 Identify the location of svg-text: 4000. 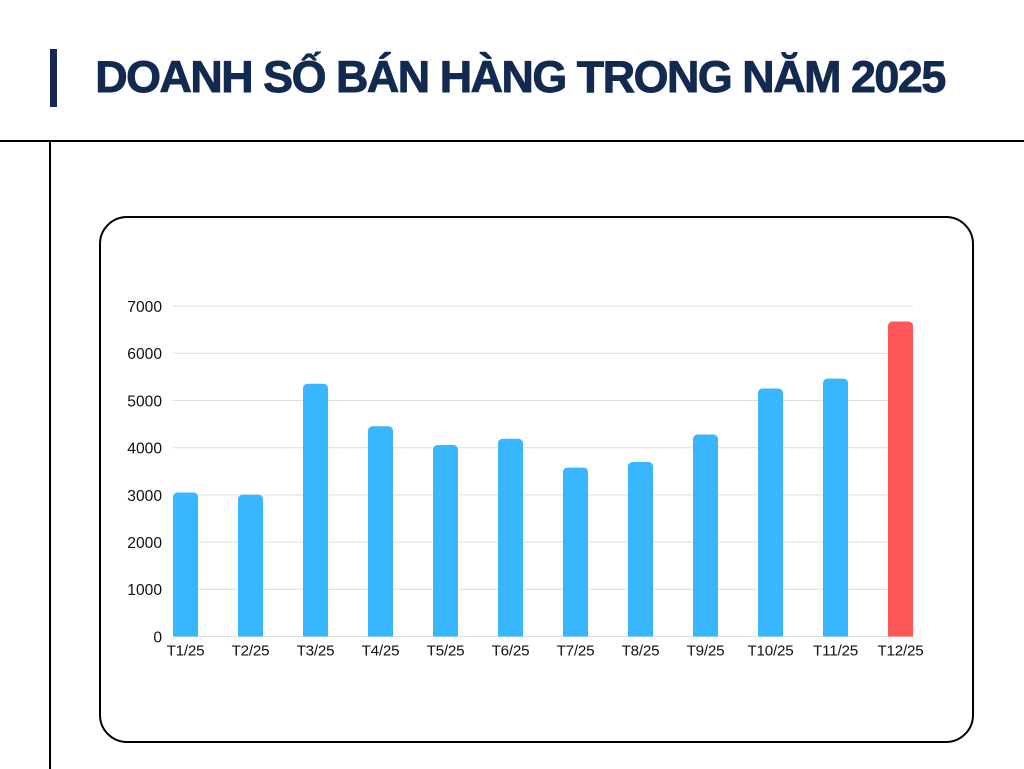
(144, 449).